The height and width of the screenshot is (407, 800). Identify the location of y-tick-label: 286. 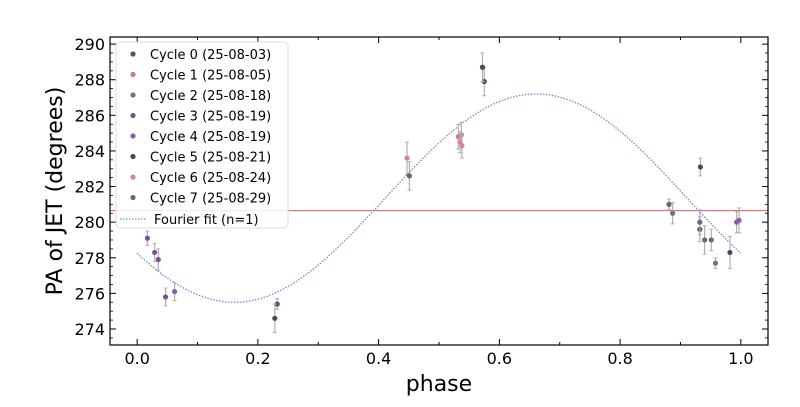
(89, 115).